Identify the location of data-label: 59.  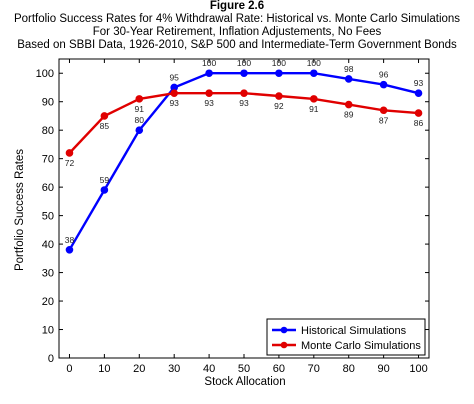
(105, 180).